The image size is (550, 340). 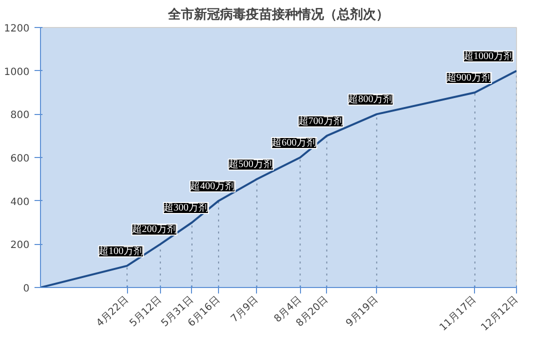 What do you see at coordinates (458, 314) in the screenshot?
I see `x-tick-label: 11月17日` at bounding box center [458, 314].